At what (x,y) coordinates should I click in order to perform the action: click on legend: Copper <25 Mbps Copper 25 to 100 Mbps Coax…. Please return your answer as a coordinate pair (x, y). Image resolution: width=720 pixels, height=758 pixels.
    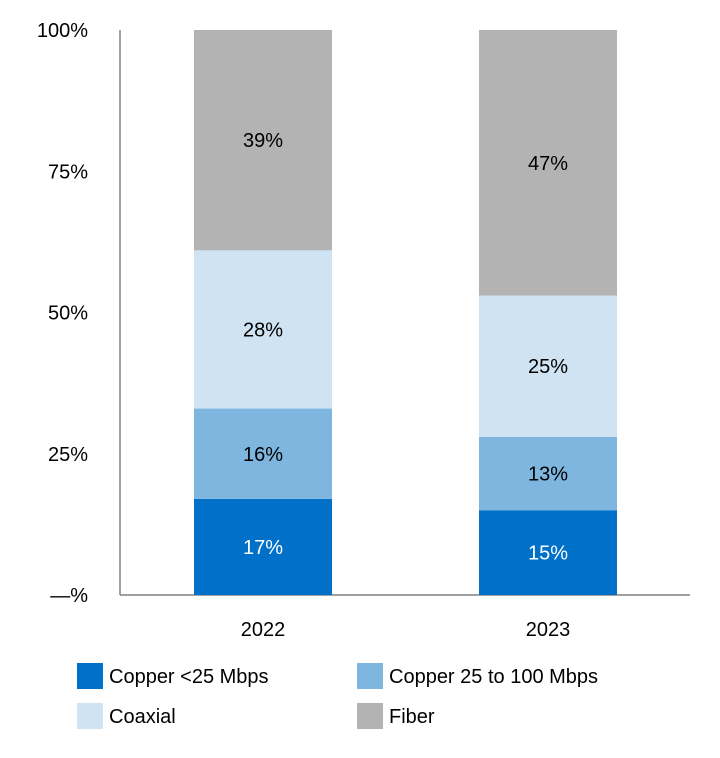
    Looking at the image, I should click on (337, 696).